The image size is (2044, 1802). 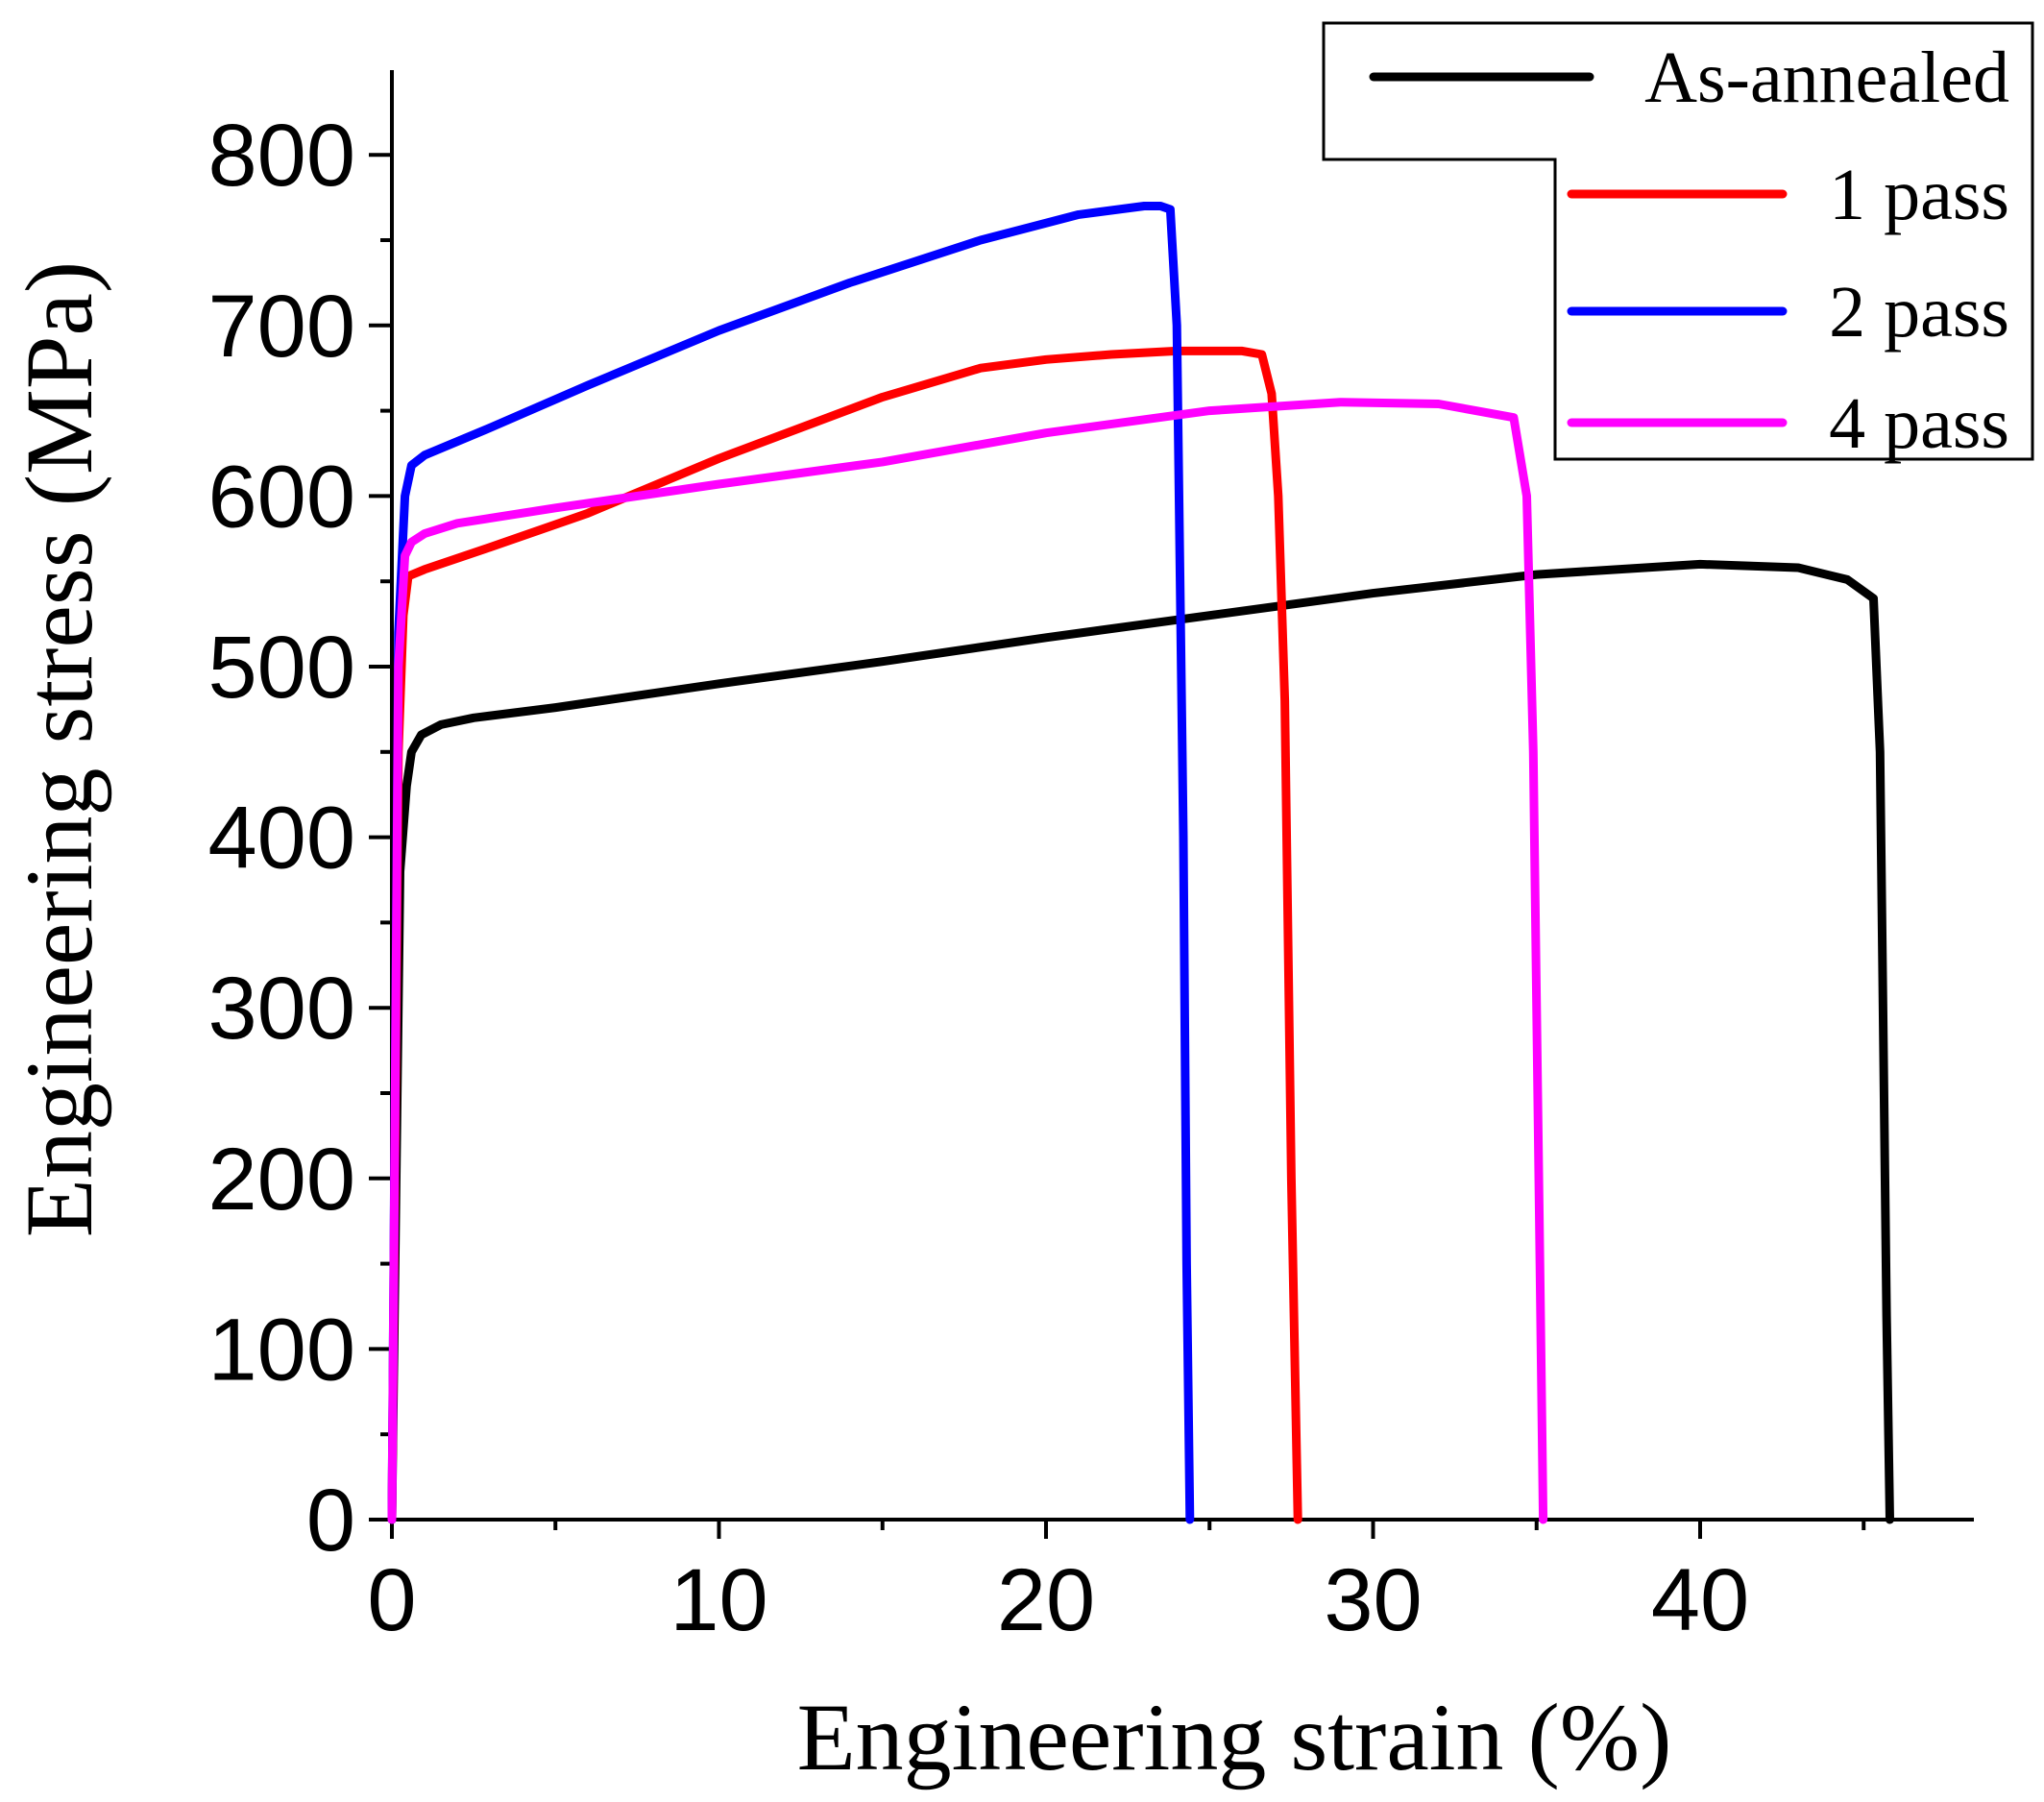 I want to click on y-tick-label: 200, so click(x=282, y=1180).